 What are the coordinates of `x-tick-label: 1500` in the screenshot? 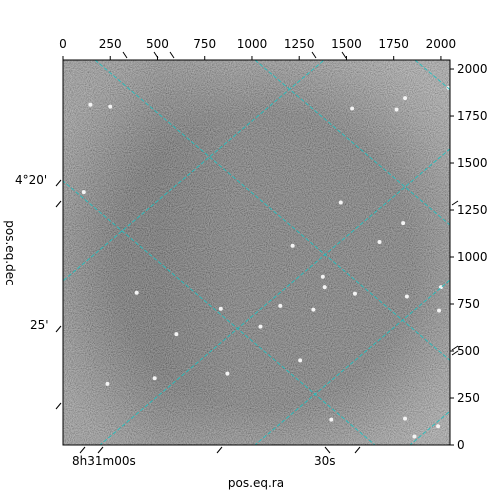 It's located at (346, 44).